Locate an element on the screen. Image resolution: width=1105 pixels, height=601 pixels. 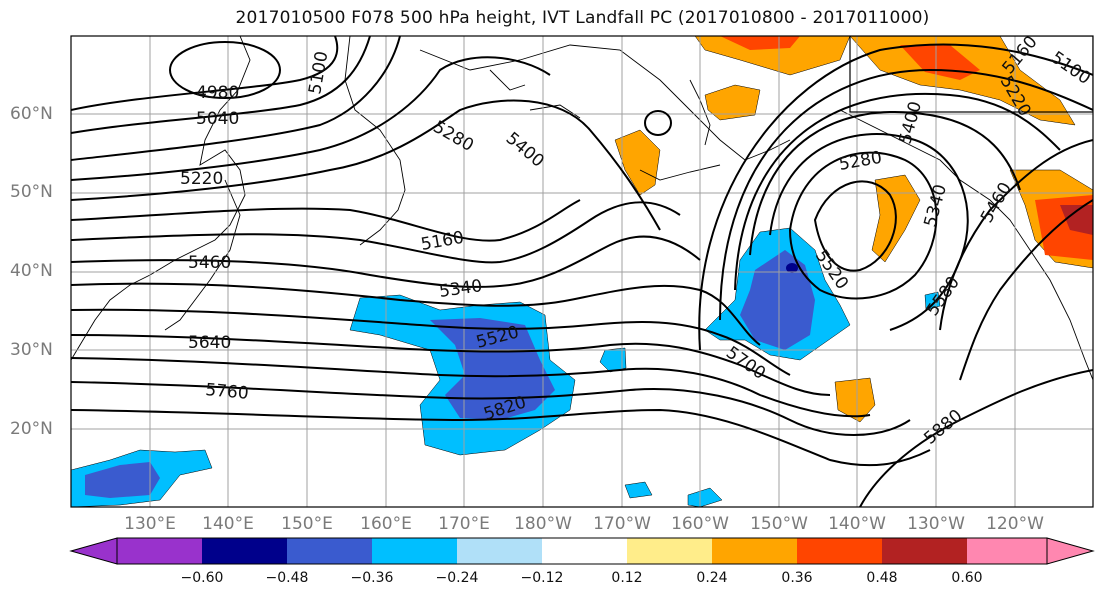
lat-label: 30°N is located at coordinates (31, 350).